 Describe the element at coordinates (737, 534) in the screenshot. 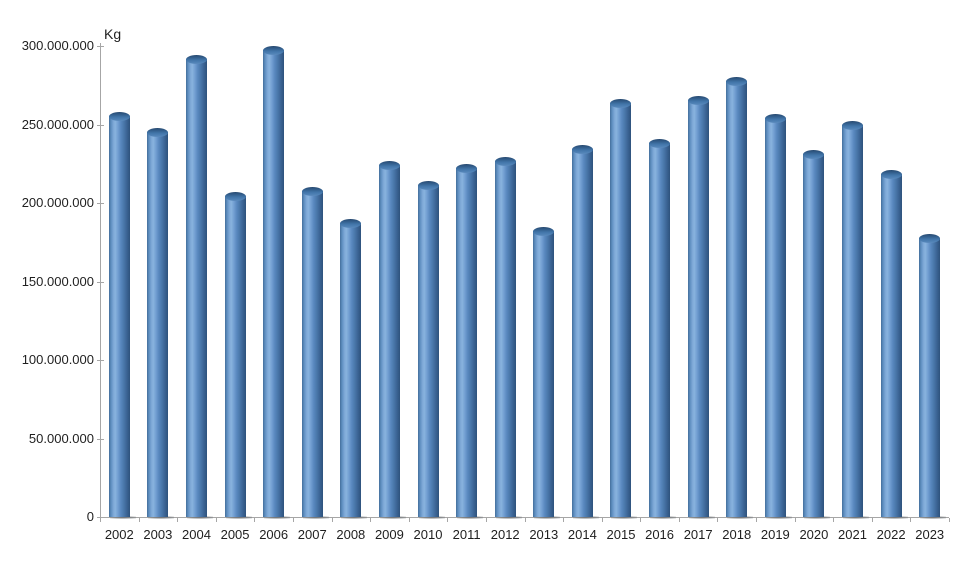

I see `x-tick-label-2018: 2018` at that location.